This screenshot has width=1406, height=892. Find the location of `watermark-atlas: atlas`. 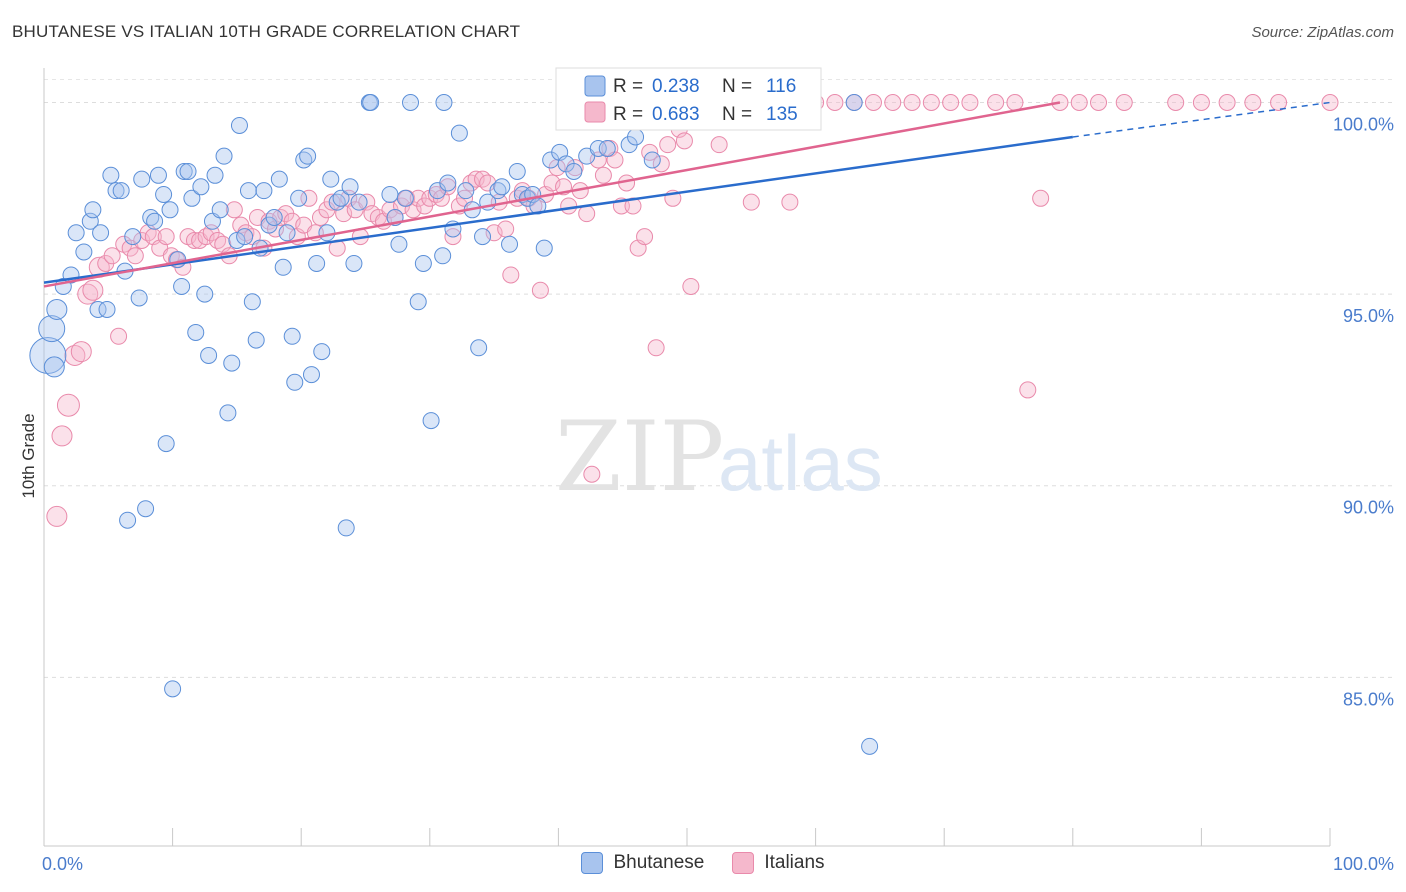

watermark-atlas: atlas is located at coordinates (800, 463).